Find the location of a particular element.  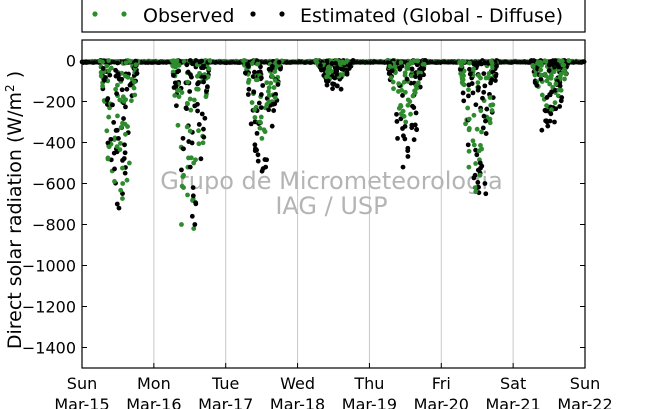

legend: Observed Estimated (Global - Diffuse) is located at coordinates (333, 16).